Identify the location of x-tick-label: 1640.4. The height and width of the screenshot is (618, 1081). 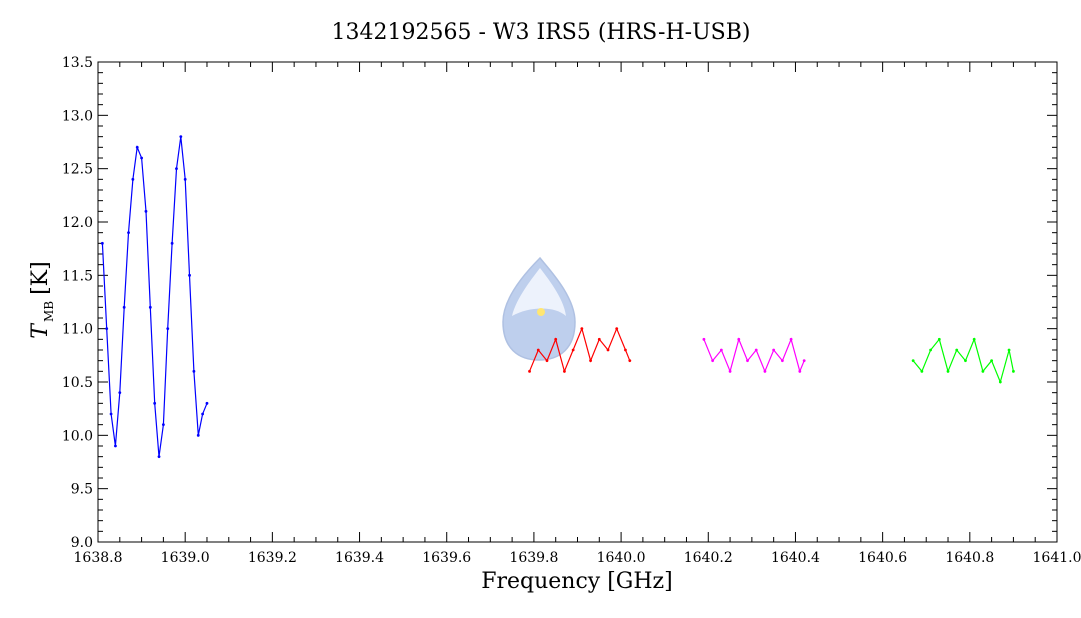
(795, 558).